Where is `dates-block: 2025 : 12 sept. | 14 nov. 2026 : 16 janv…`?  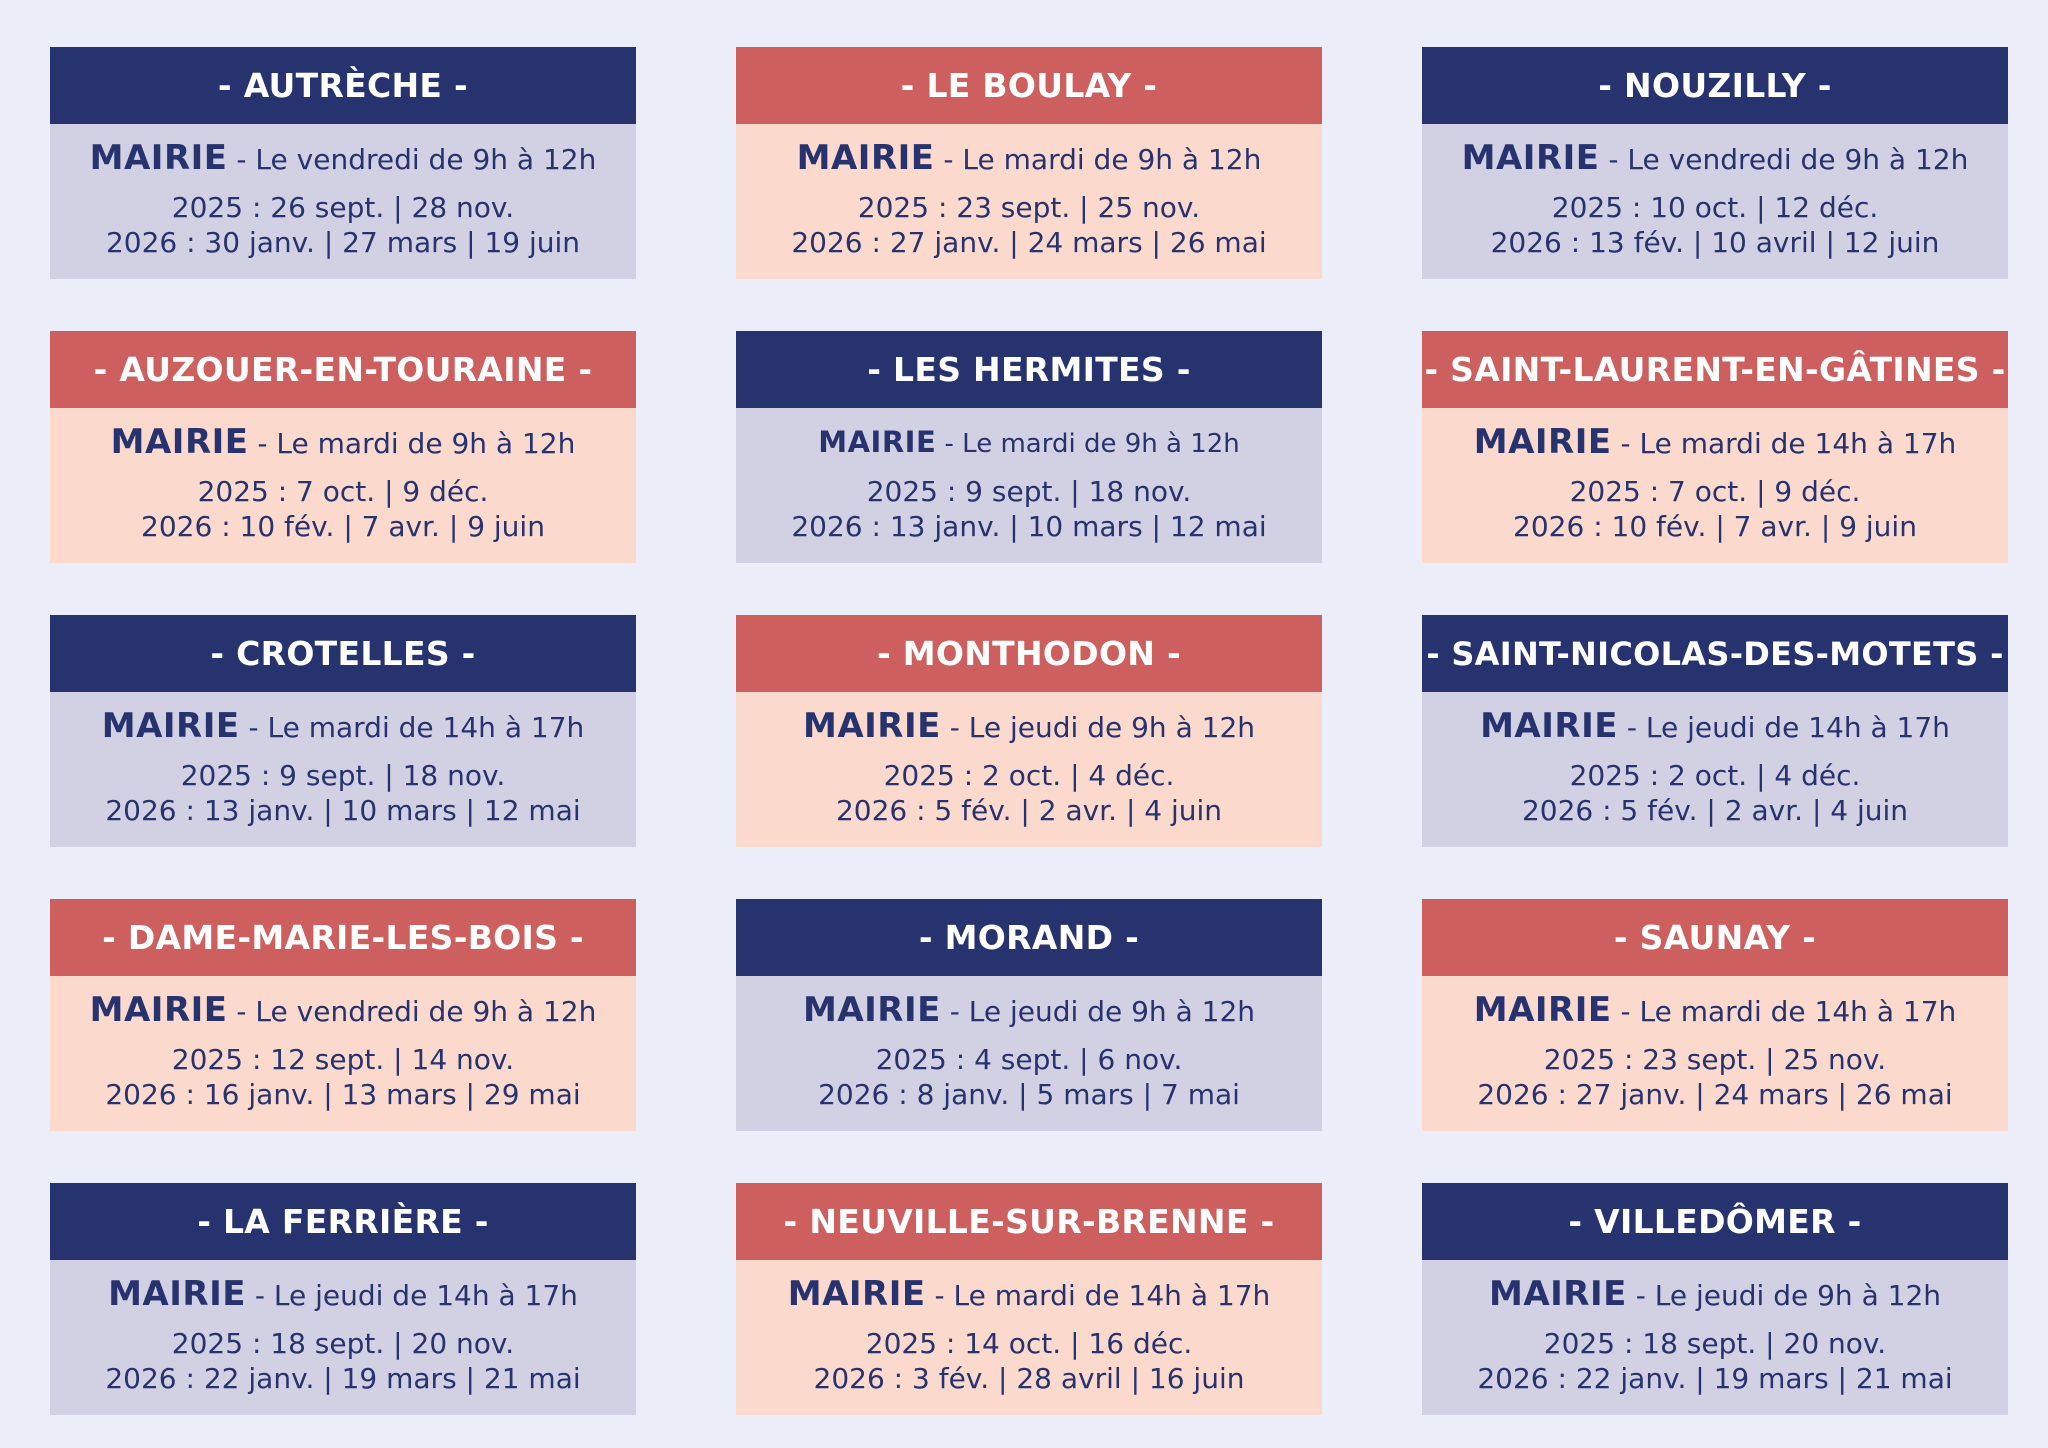
dates-block: 2025 : 12 sept. | 14 nov. 2026 : 16 janv… is located at coordinates (342, 1077).